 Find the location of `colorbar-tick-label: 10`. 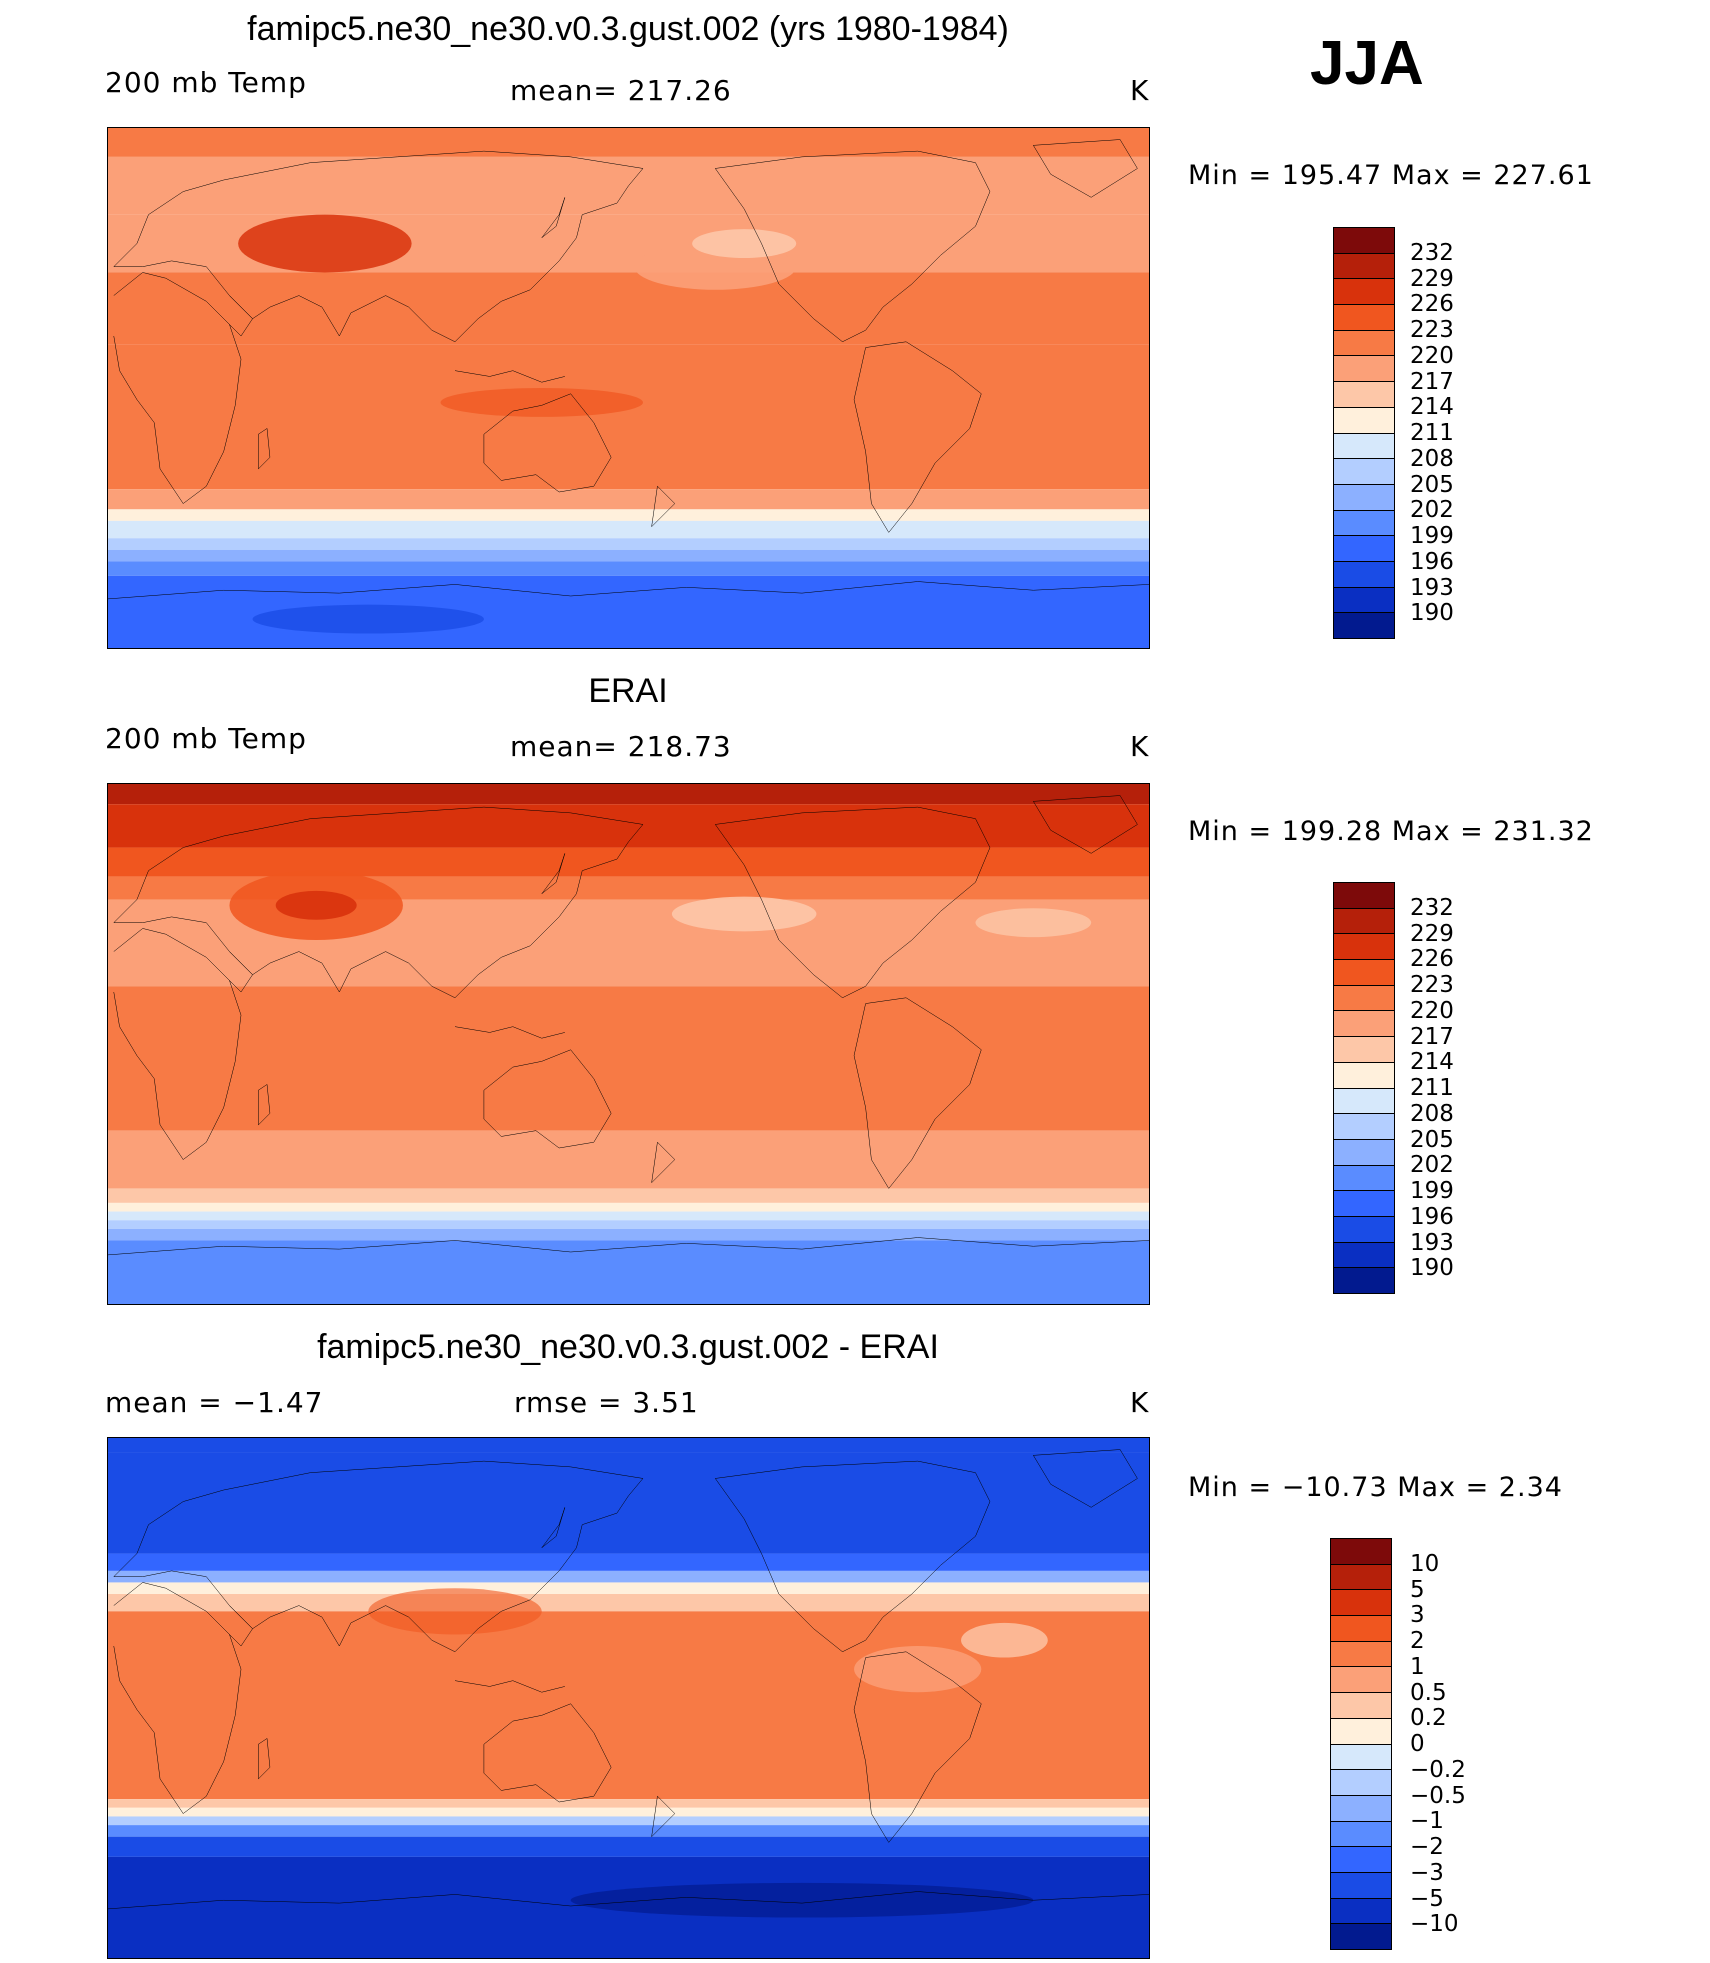

colorbar-tick-label: 10 is located at coordinates (1425, 1563).